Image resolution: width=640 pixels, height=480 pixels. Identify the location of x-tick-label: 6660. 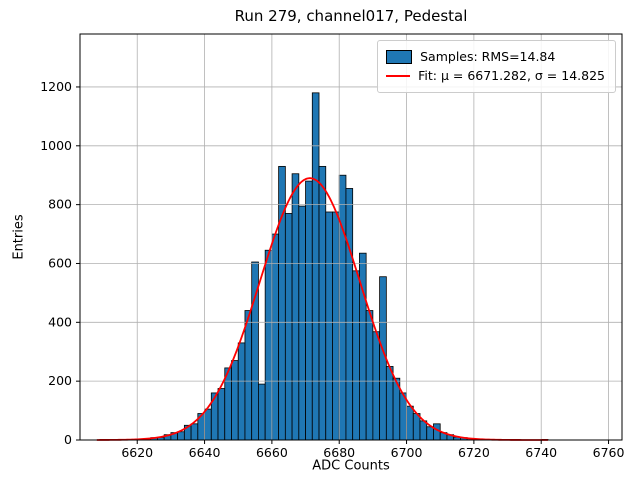
(272, 452).